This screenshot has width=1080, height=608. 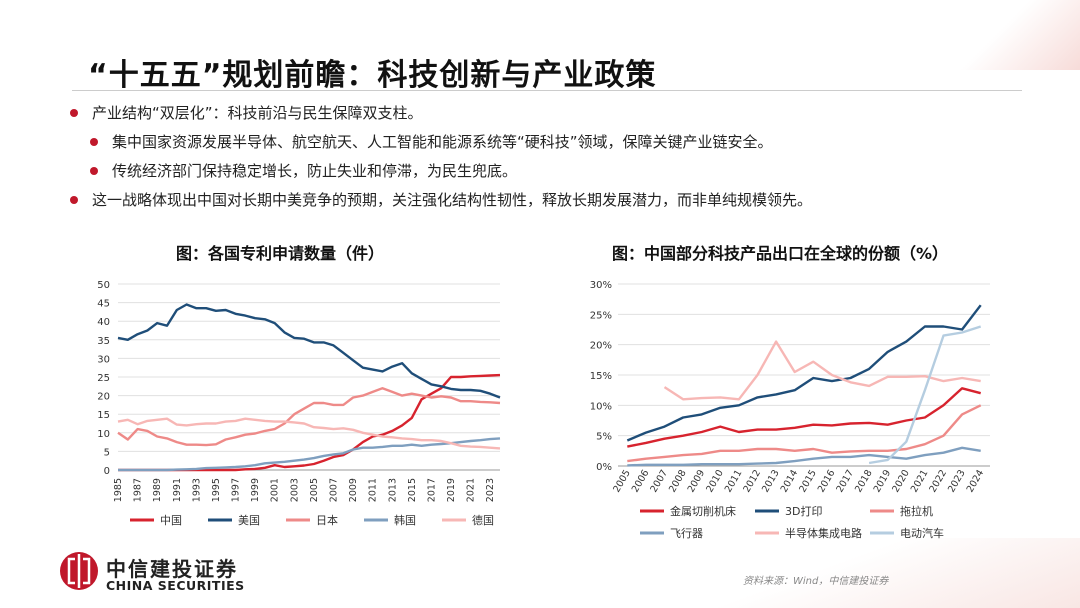 What do you see at coordinates (103, 304) in the screenshot?
I see `y-tick-label: 45` at bounding box center [103, 304].